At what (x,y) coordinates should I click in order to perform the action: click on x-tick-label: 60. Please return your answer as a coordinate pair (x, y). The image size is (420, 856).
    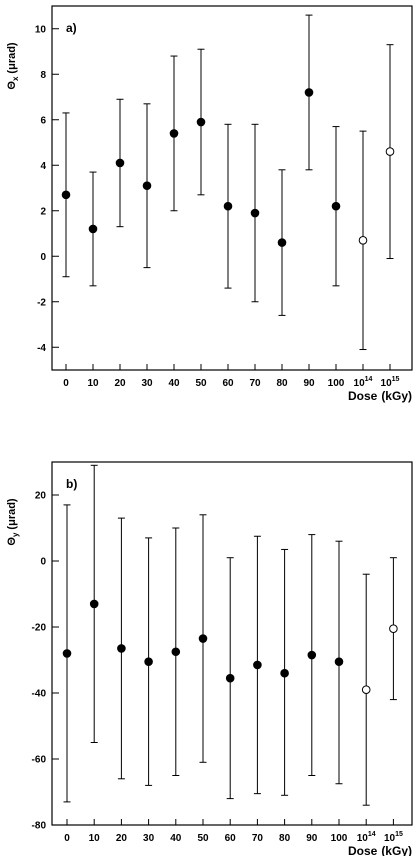
    Looking at the image, I should click on (231, 838).